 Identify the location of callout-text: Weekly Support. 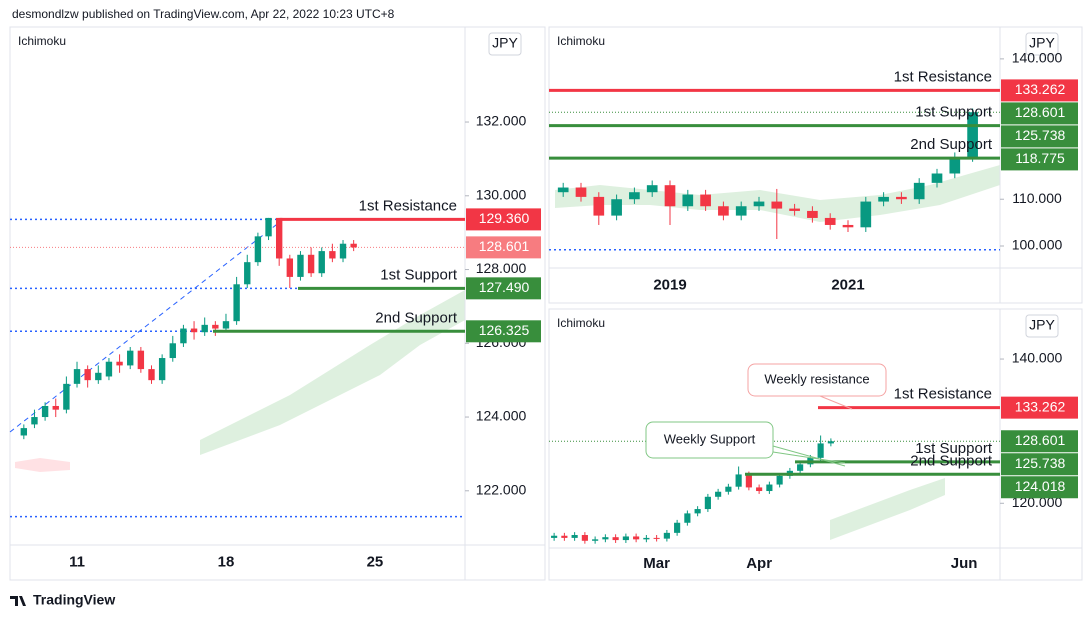
(710, 438).